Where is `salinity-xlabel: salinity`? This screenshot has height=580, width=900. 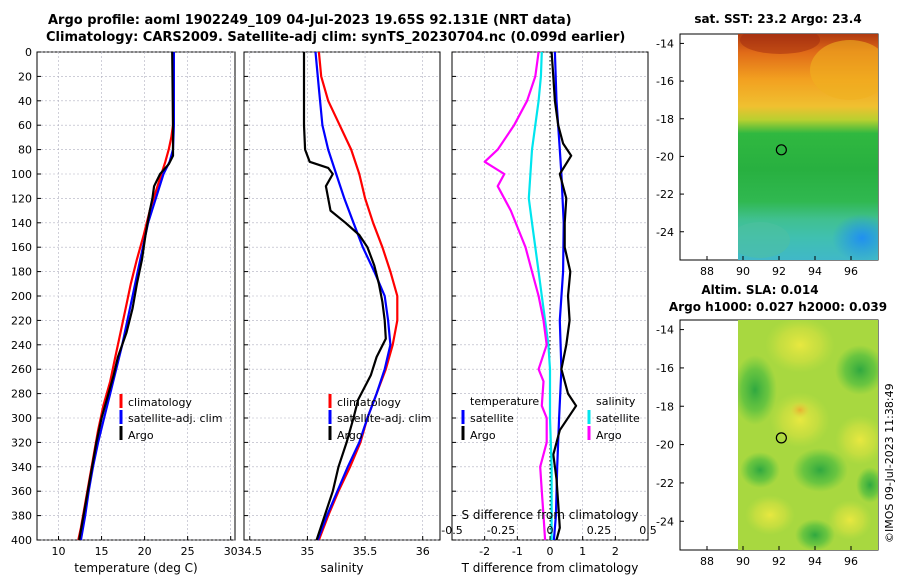
salinity-xlabel: salinity is located at coordinates (341, 568).